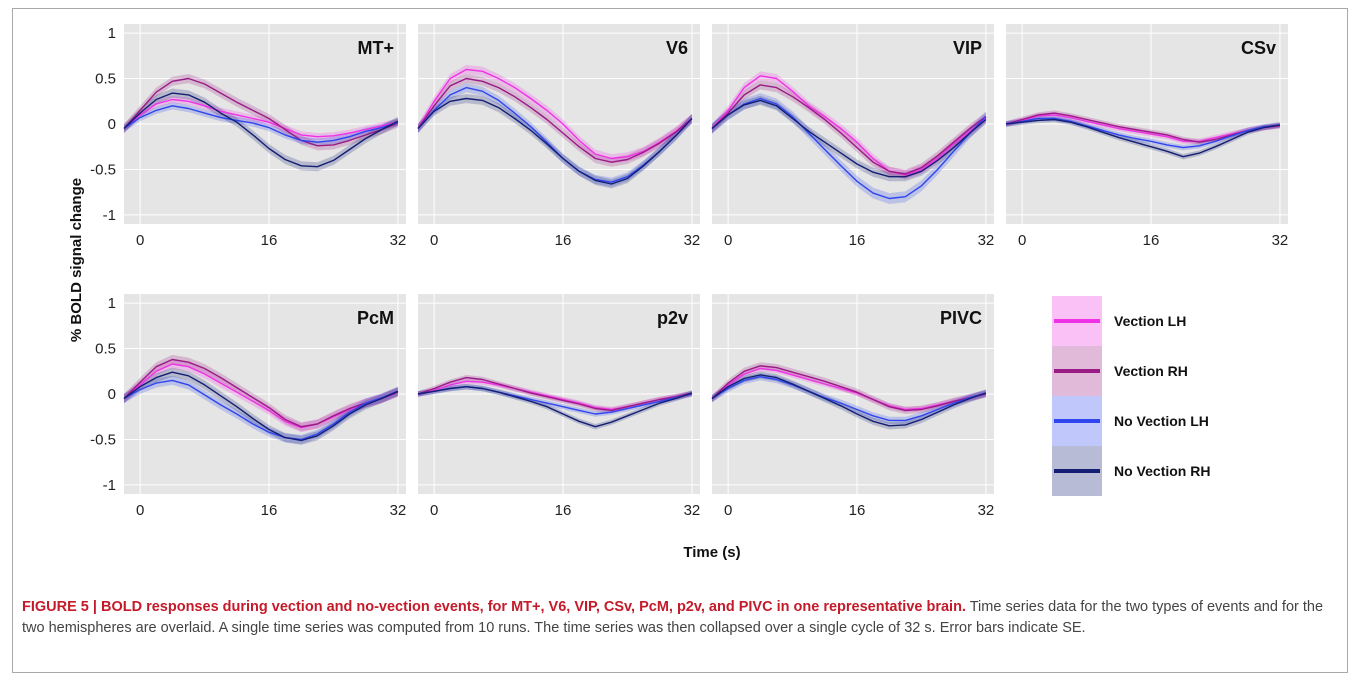  I want to click on series-line-vip-no-vection-rh, so click(849, 138).